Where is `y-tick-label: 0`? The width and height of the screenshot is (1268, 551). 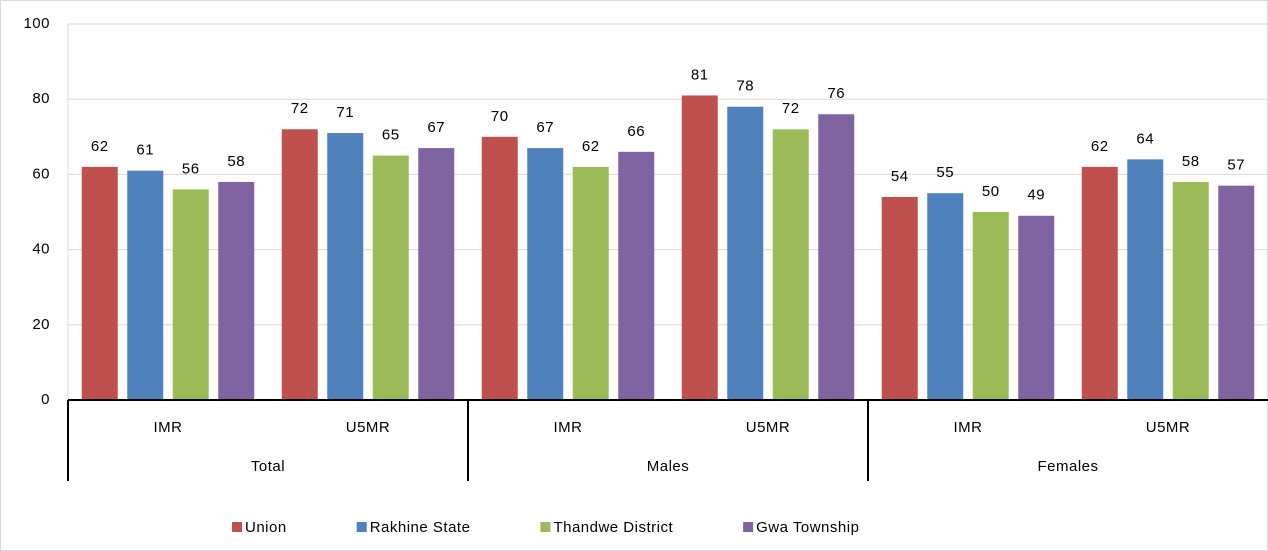 y-tick-label: 0 is located at coordinates (45, 399).